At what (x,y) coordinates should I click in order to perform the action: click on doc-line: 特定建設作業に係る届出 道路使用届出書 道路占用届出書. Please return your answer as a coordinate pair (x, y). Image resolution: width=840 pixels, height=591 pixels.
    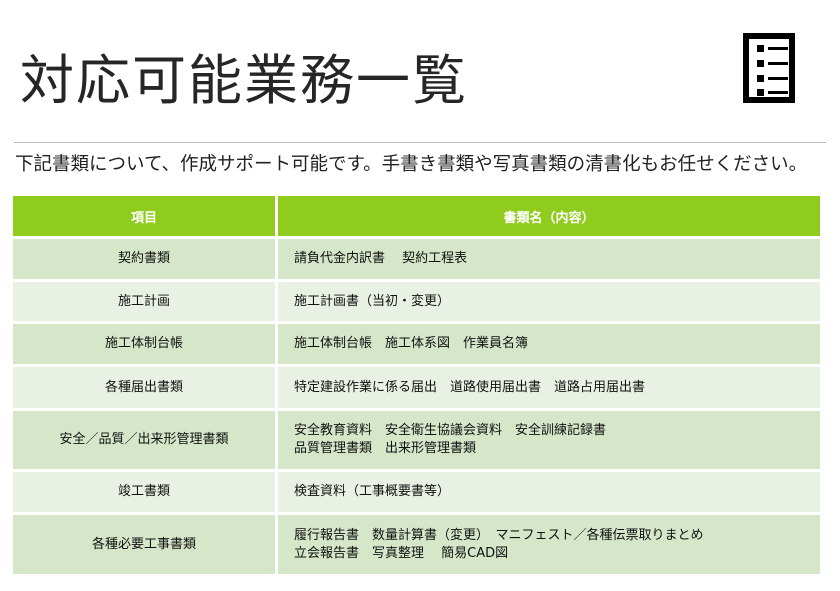
    Looking at the image, I should click on (470, 387).